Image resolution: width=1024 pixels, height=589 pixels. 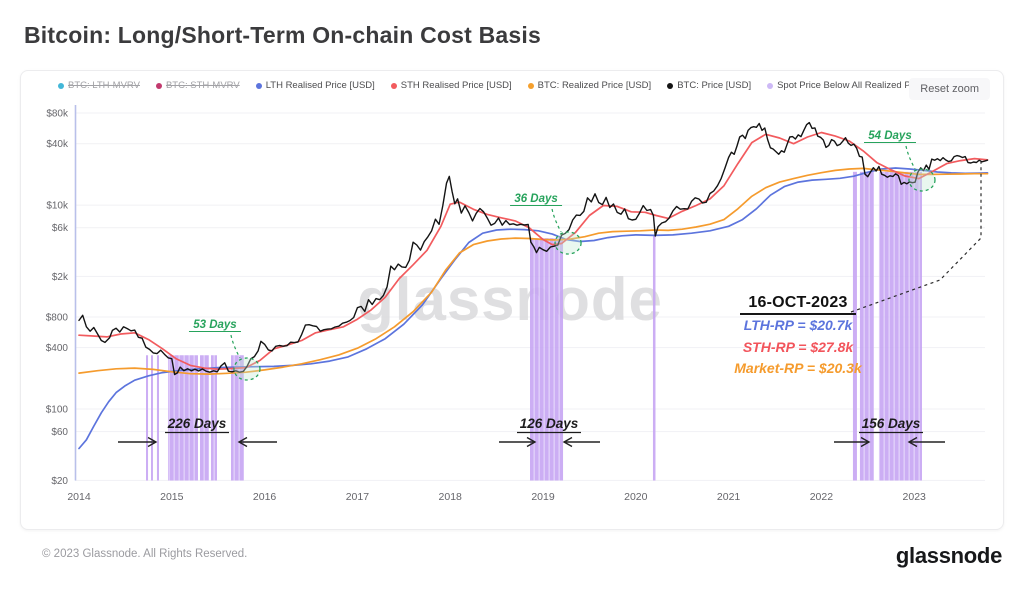 I want to click on legend-item-lth-realised-price-usd: LTH Realised Price [USD], so click(x=315, y=85).